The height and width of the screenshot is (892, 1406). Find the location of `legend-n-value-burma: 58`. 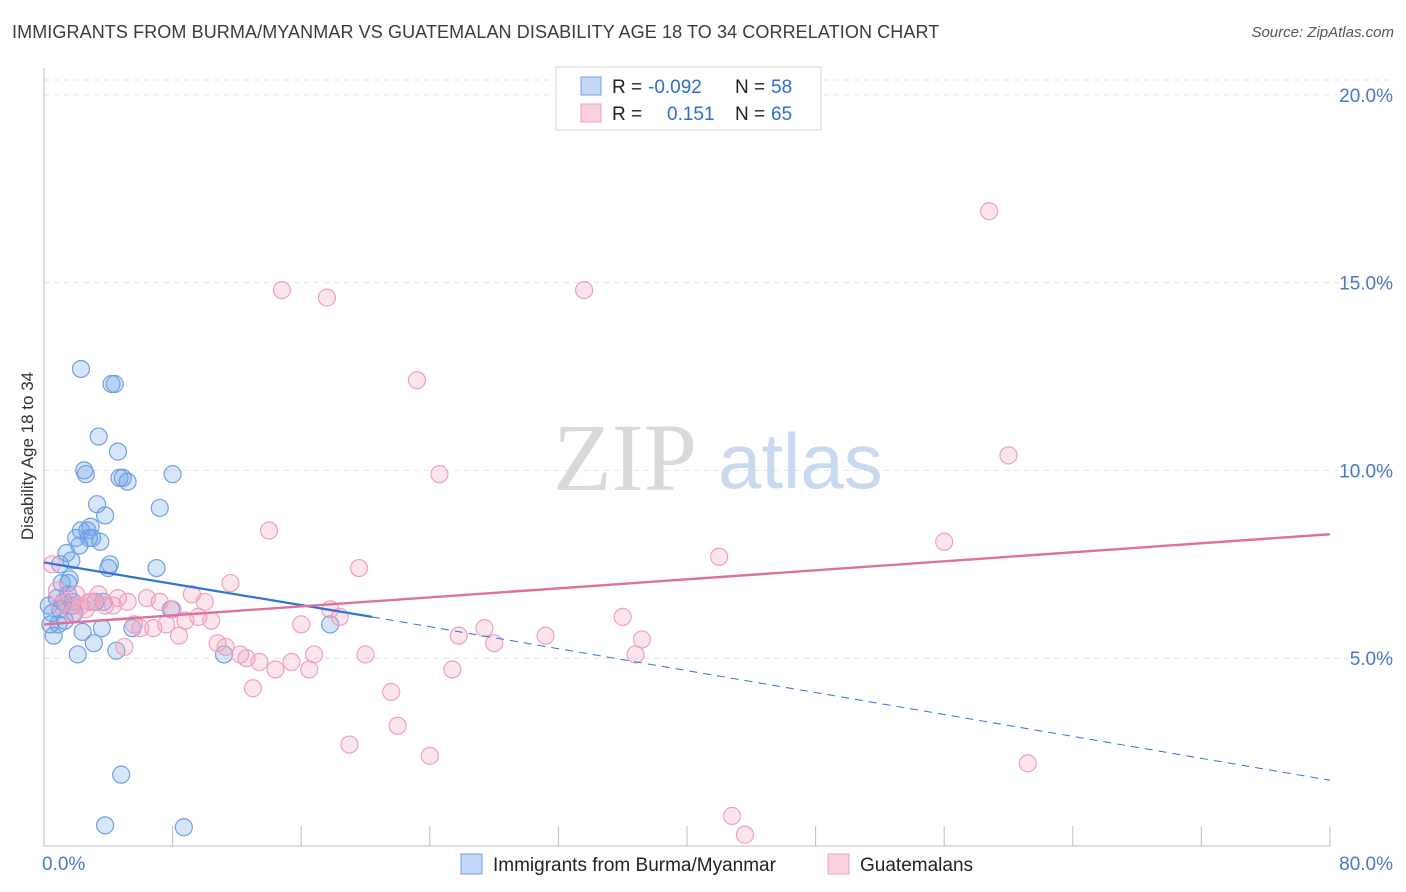

legend-n-value-burma: 58 is located at coordinates (781, 87).